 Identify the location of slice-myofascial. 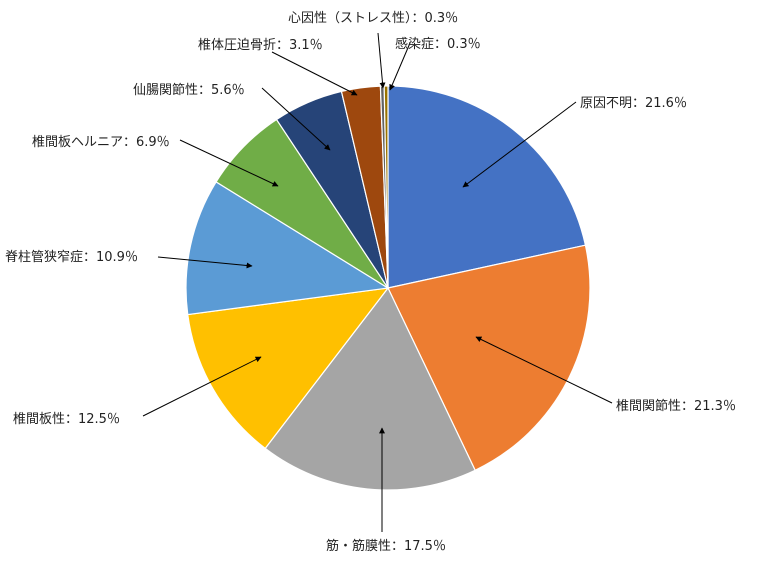
(370, 388).